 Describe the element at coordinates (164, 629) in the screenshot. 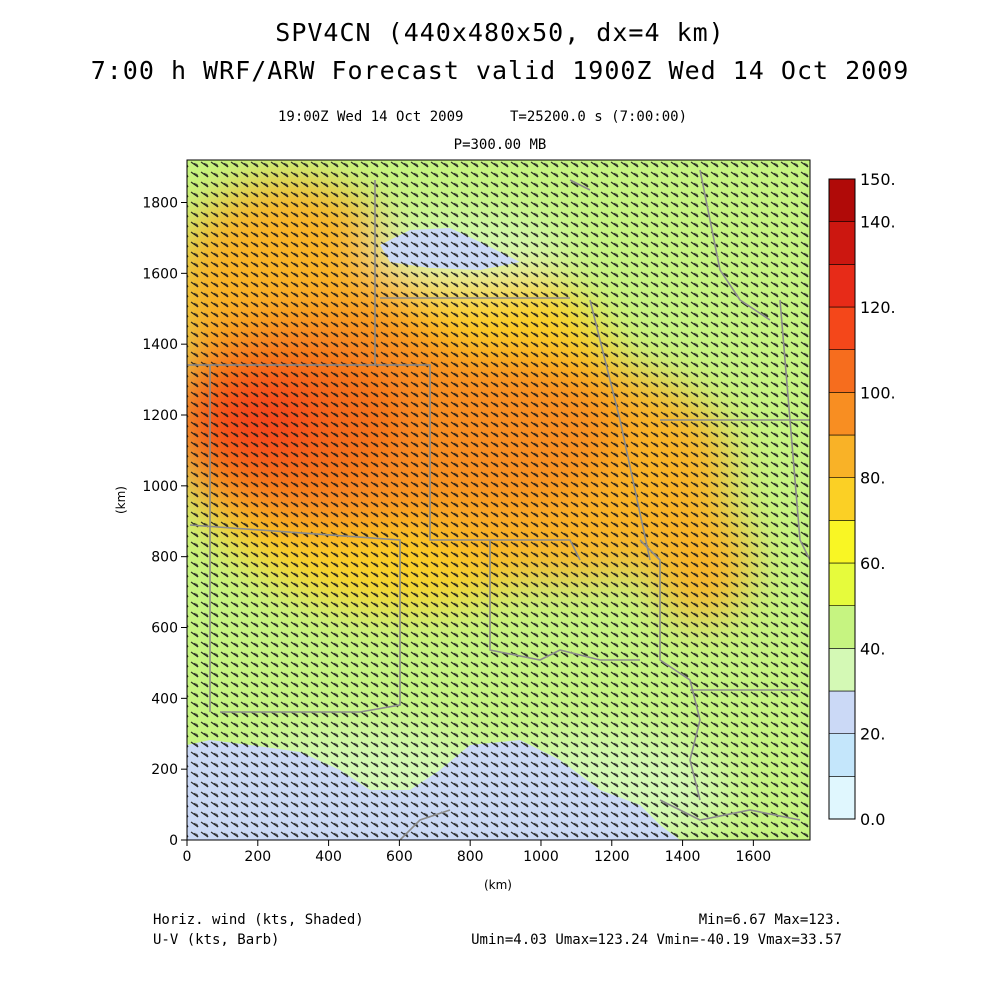

I see `y-tick-label: 600` at that location.